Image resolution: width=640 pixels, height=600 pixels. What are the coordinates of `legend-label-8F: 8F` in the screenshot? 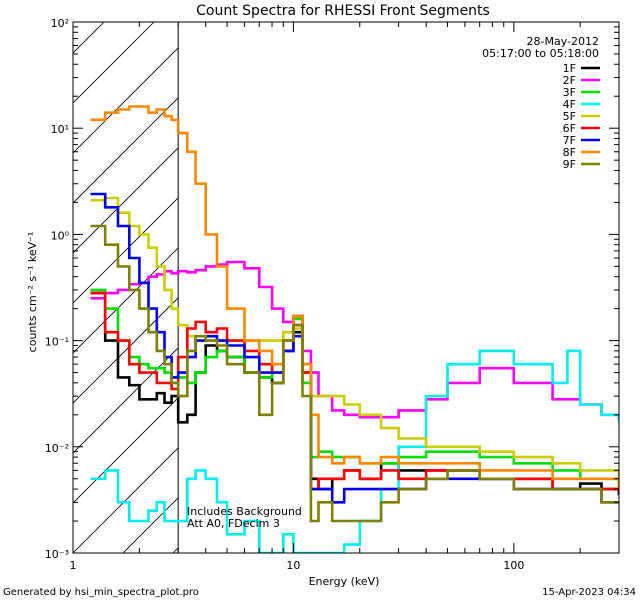 It's located at (569, 152).